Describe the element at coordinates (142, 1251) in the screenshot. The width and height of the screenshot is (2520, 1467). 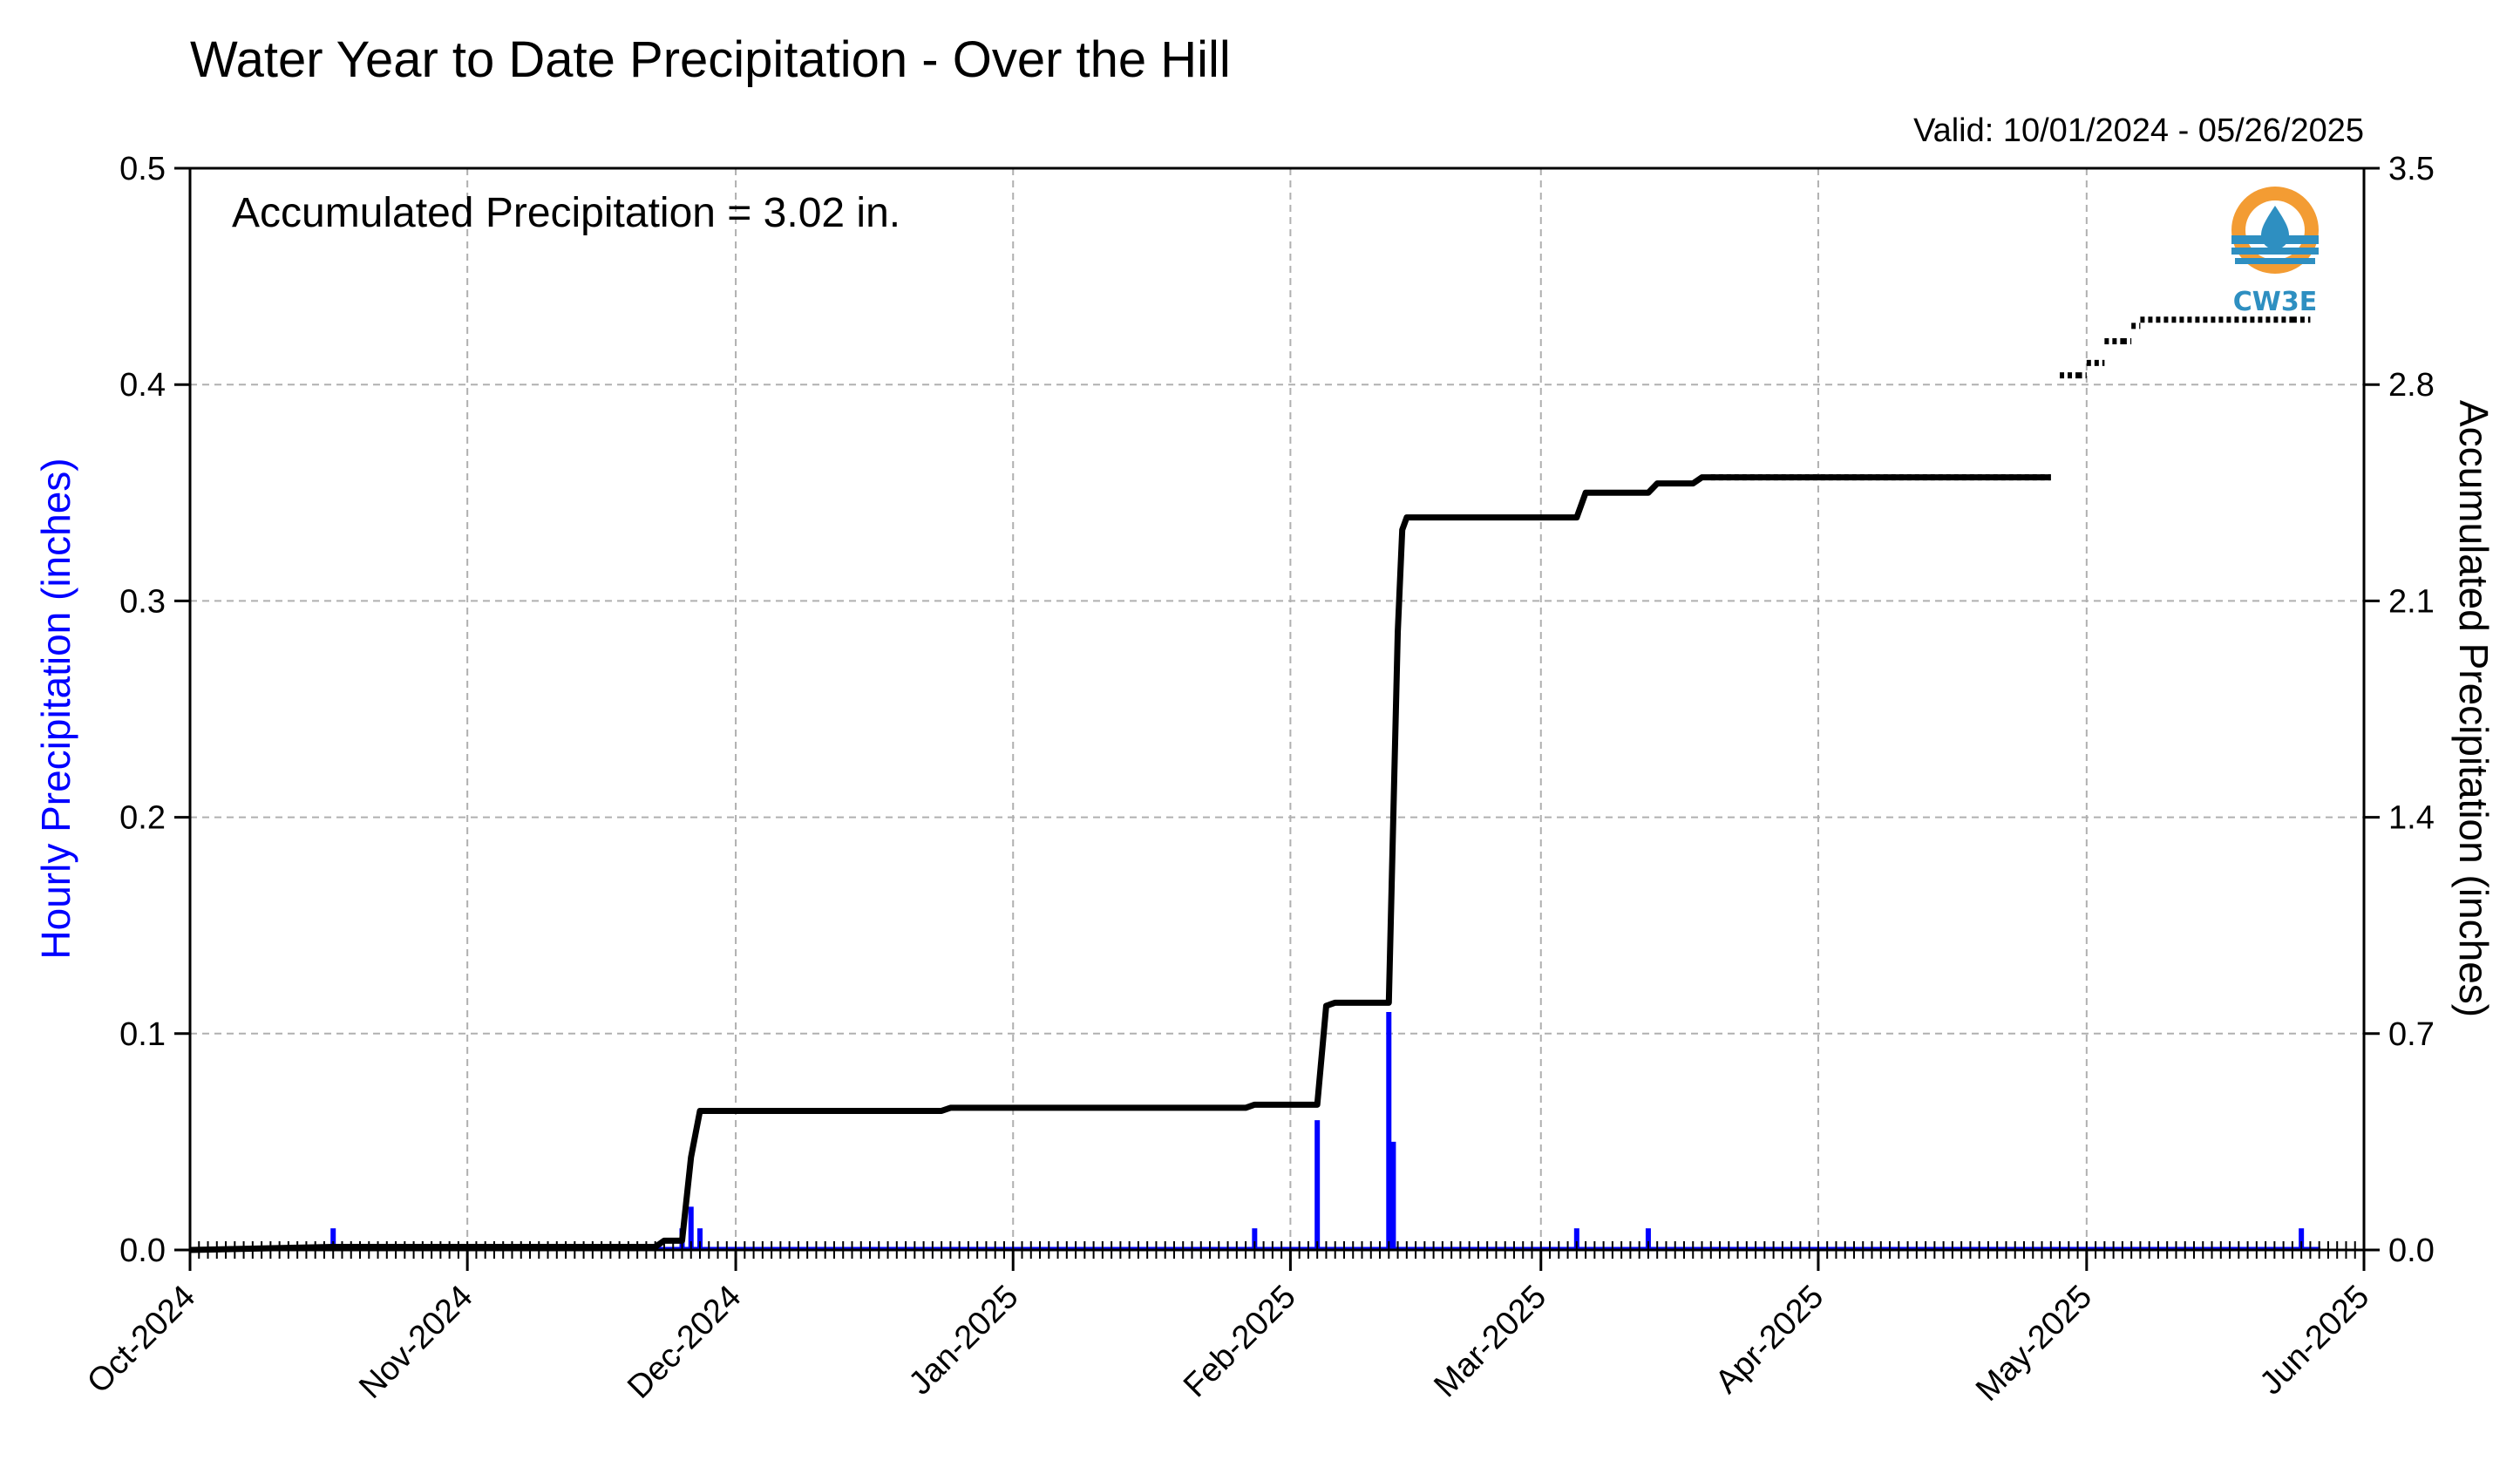
I see `y-left-tick-label: 0.0` at that location.